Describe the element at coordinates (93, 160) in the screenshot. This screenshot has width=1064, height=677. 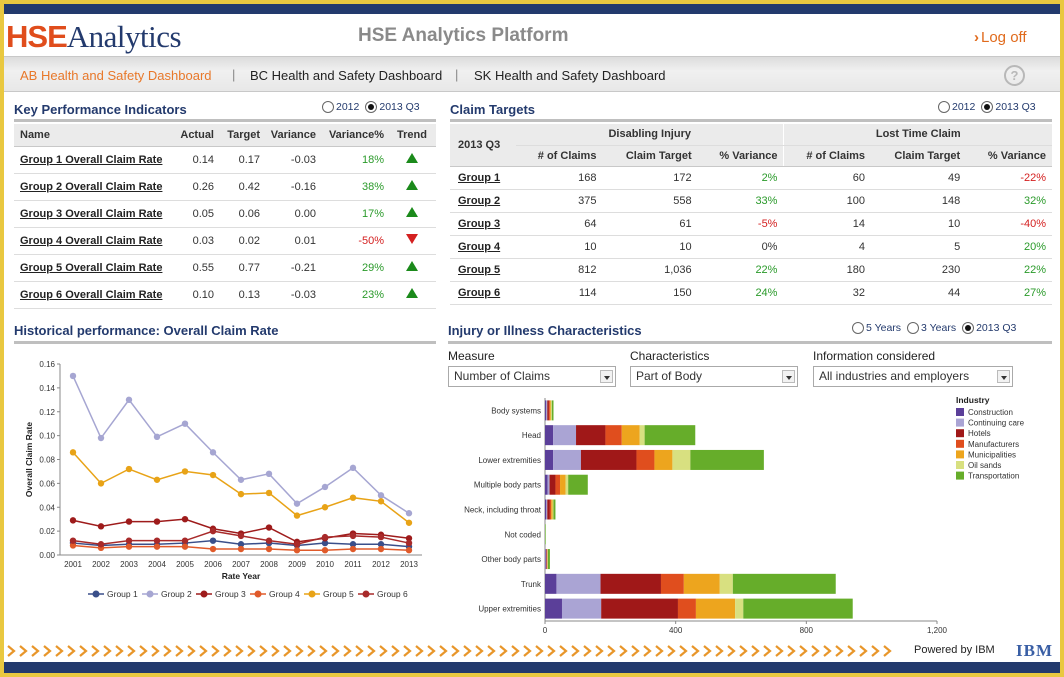
I see `kpi-row-name-link: Group 1 Overall Claim Rate` at that location.